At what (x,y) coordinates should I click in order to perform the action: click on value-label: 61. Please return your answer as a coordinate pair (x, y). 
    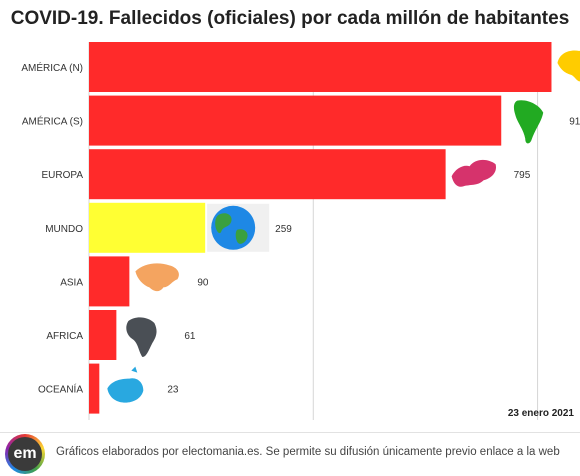
    Looking at the image, I should click on (190, 336).